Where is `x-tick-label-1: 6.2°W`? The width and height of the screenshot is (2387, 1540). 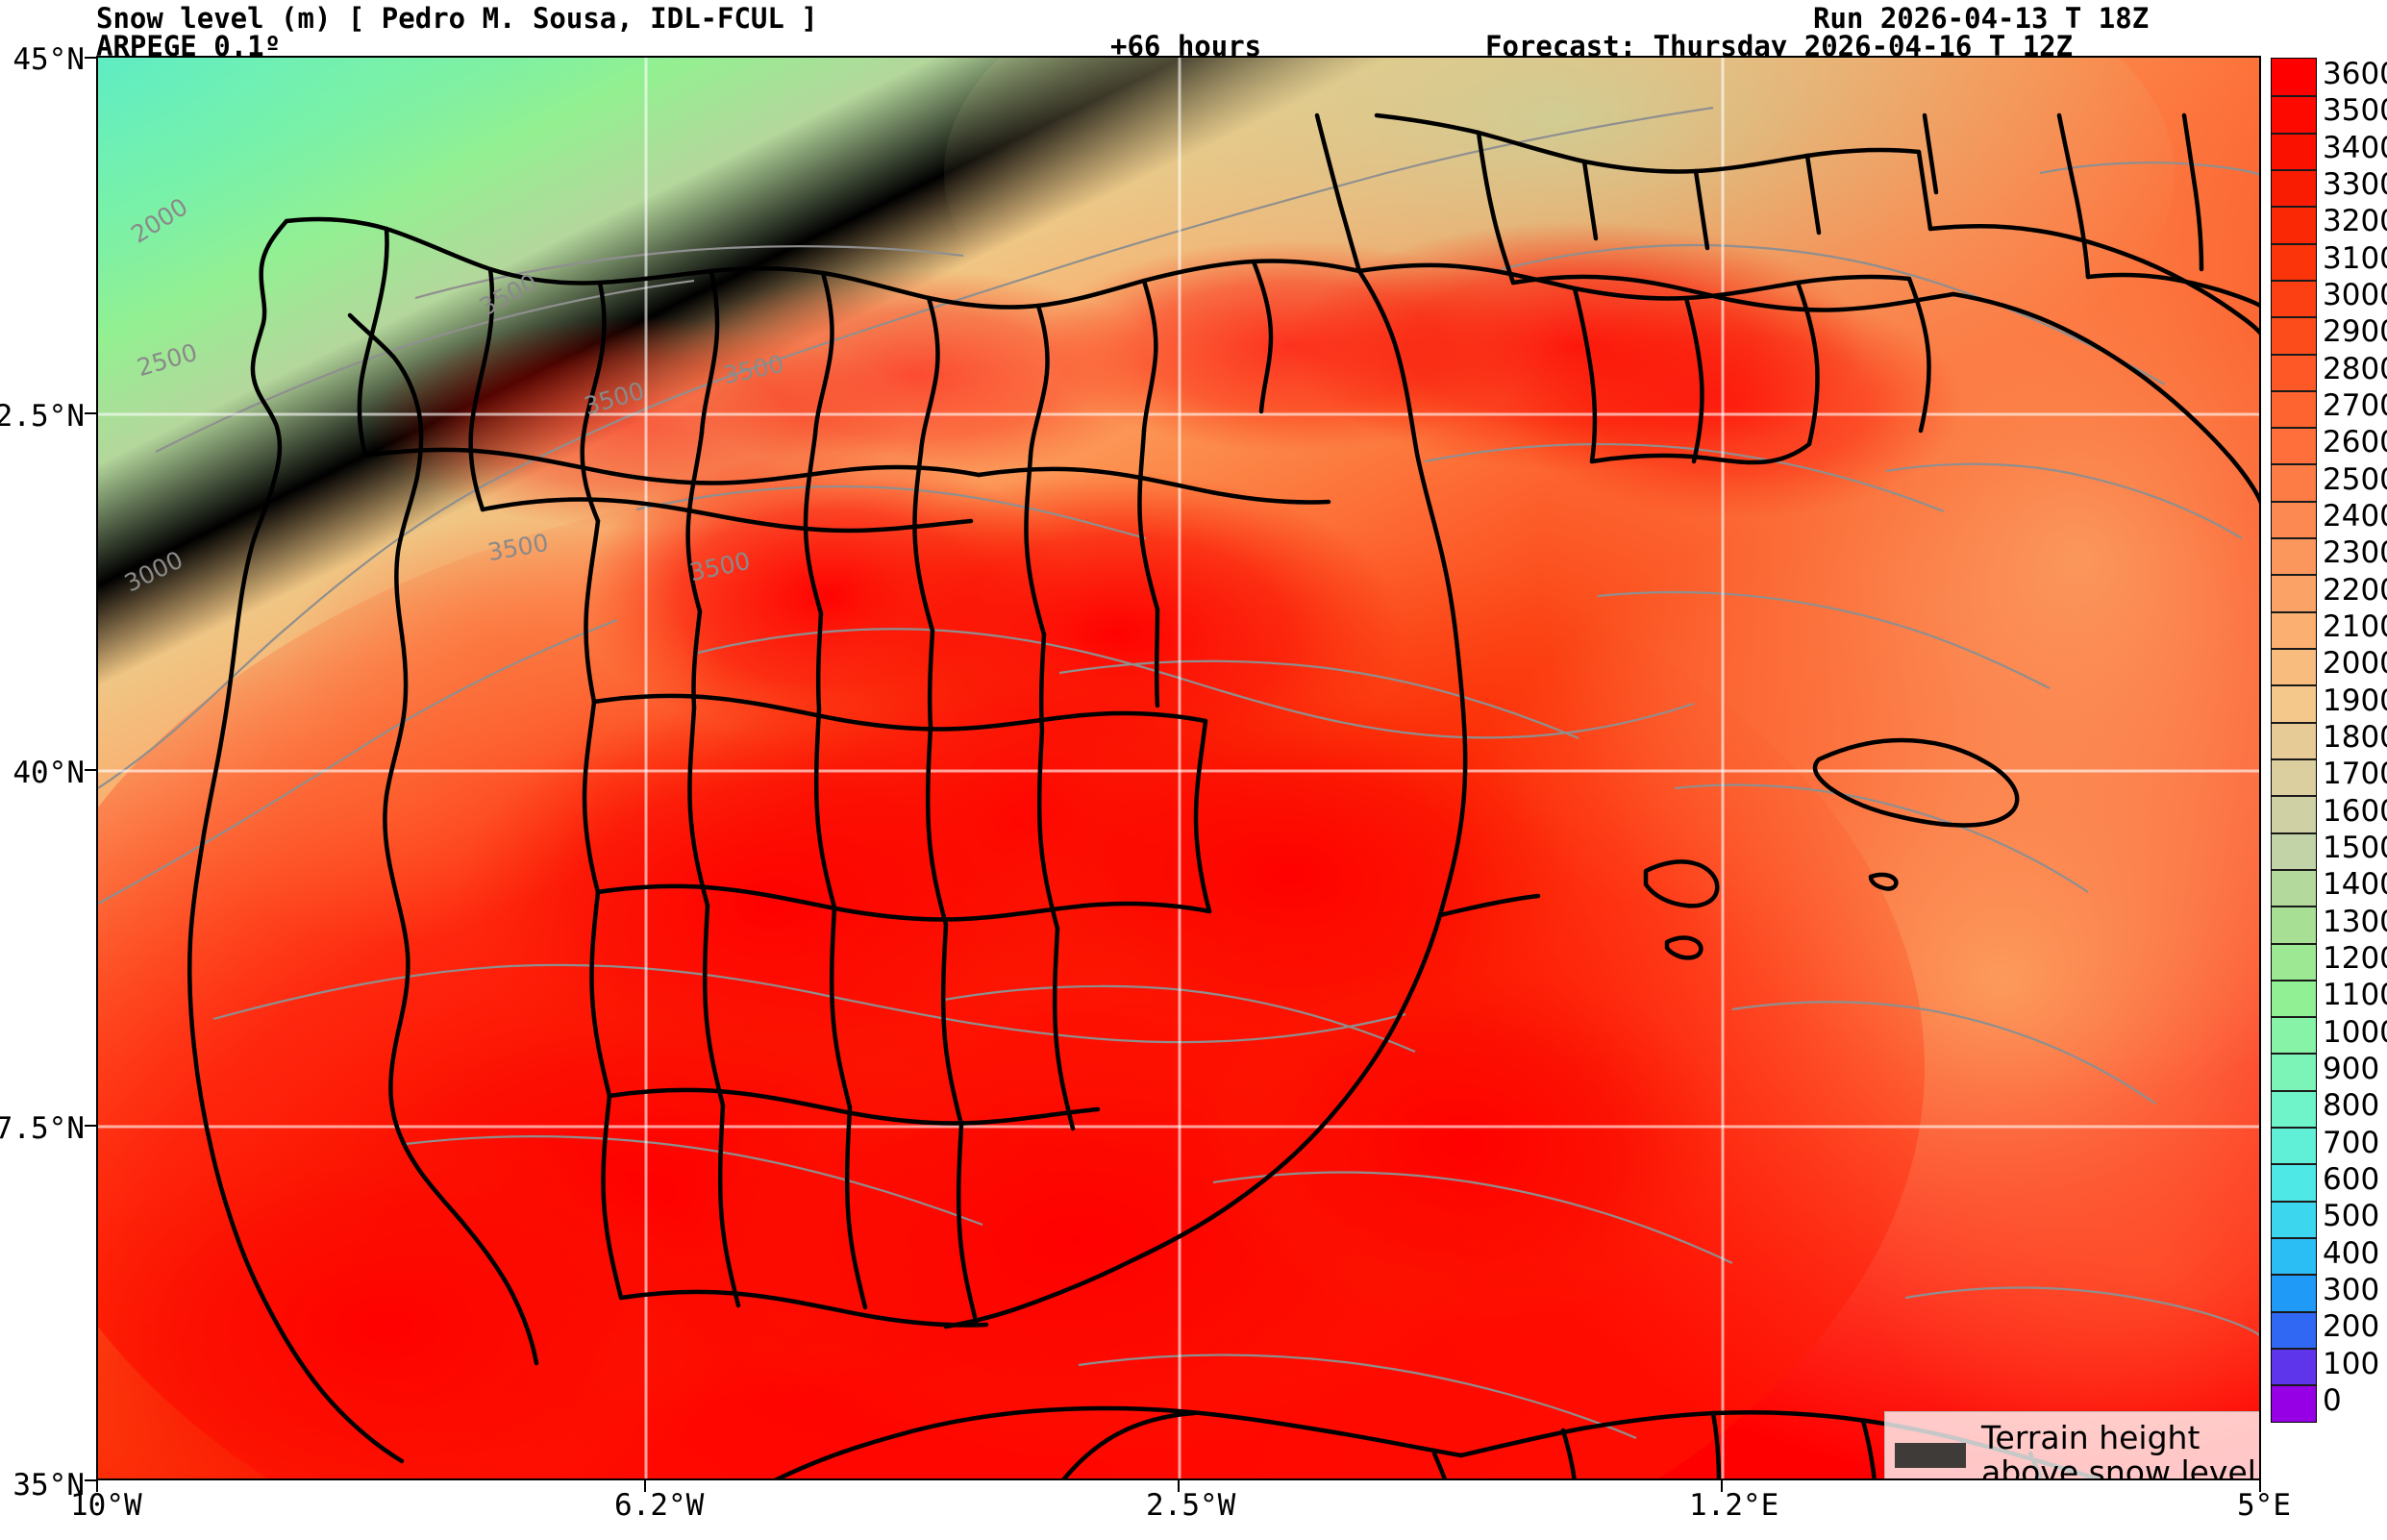
x-tick-label-1: 6.2°W is located at coordinates (659, 1505).